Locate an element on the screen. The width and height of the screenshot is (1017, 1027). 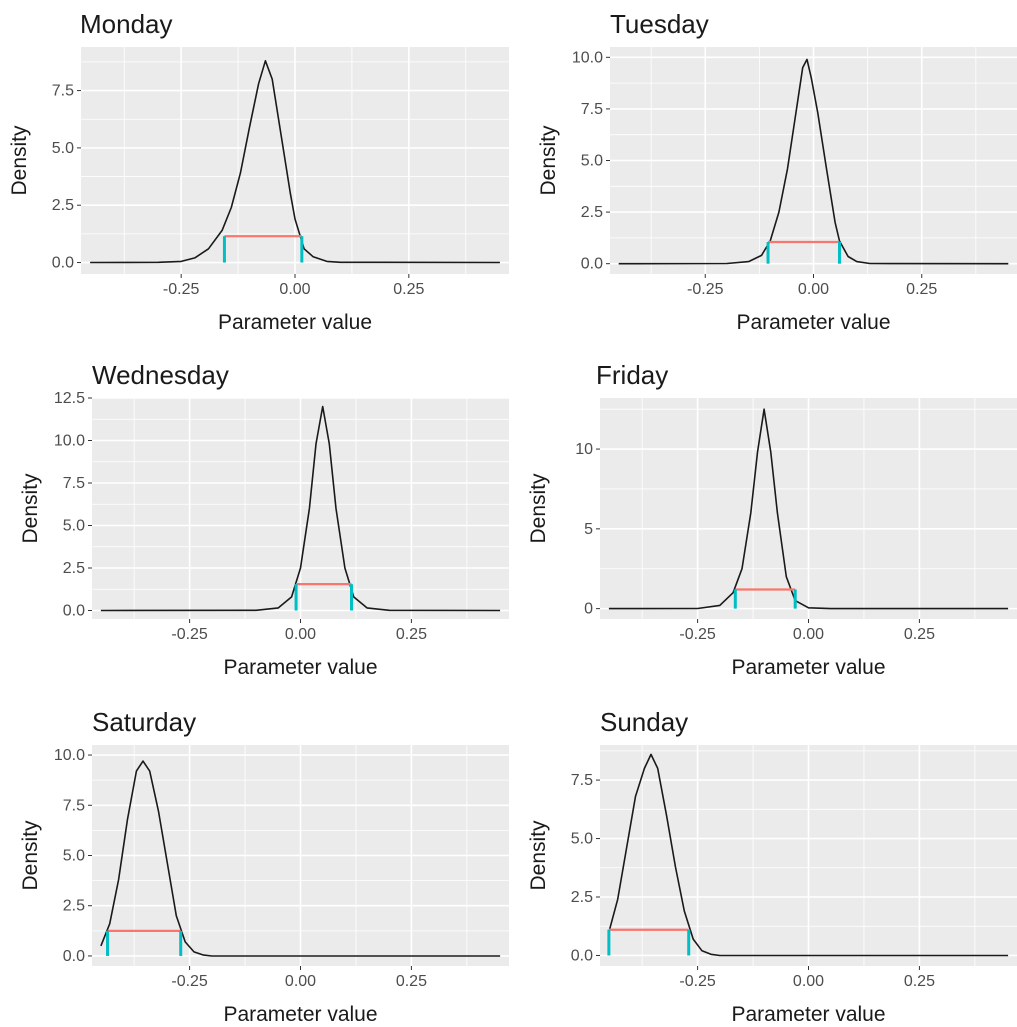
panel-title: Friday is located at coordinates (632, 375).